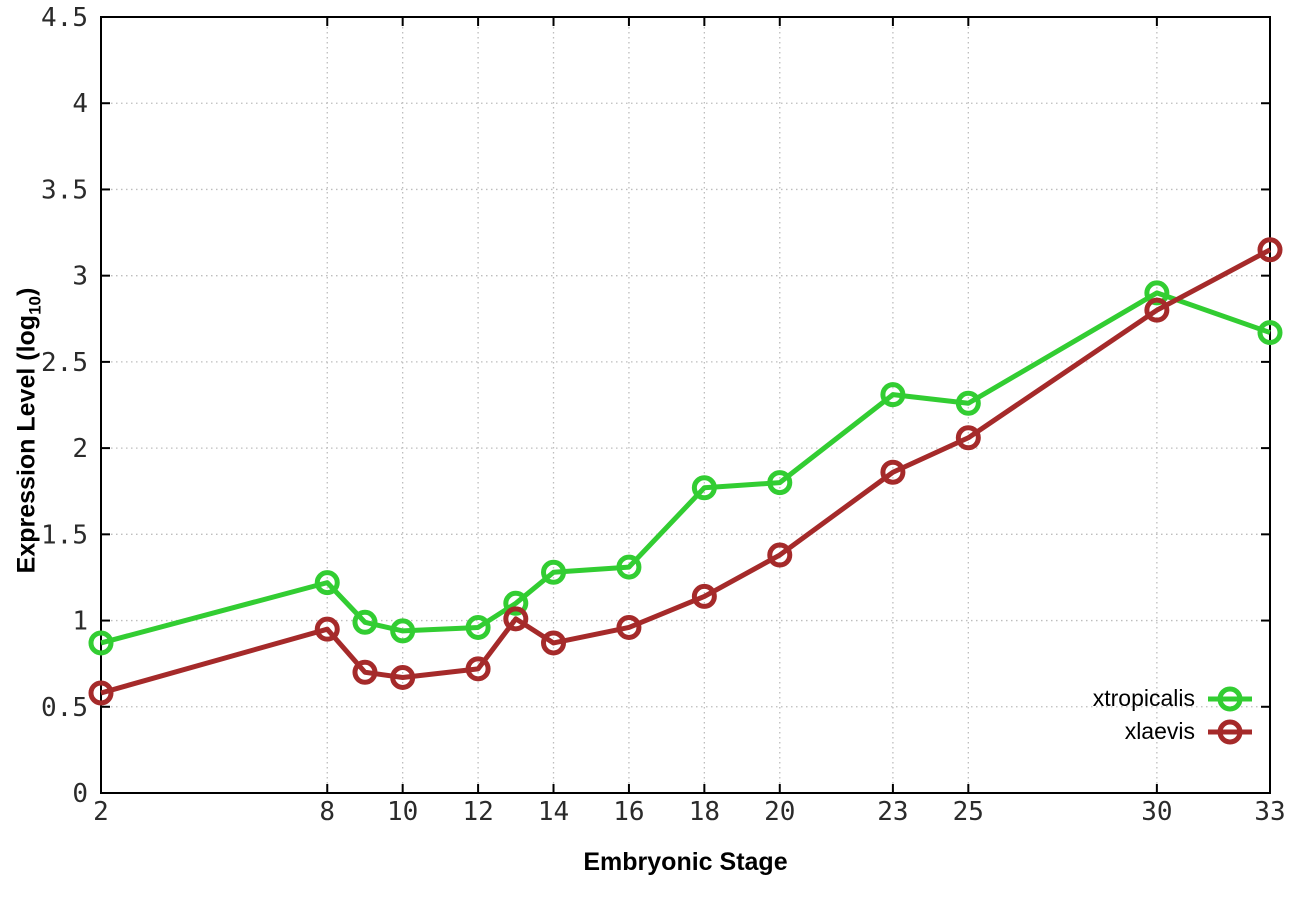  I want to click on y-axis-title-subscript: 10, so click(35, 305).